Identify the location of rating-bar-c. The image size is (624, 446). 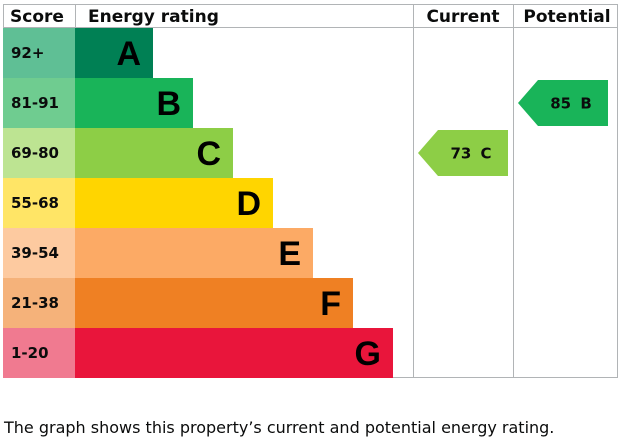
(154, 153).